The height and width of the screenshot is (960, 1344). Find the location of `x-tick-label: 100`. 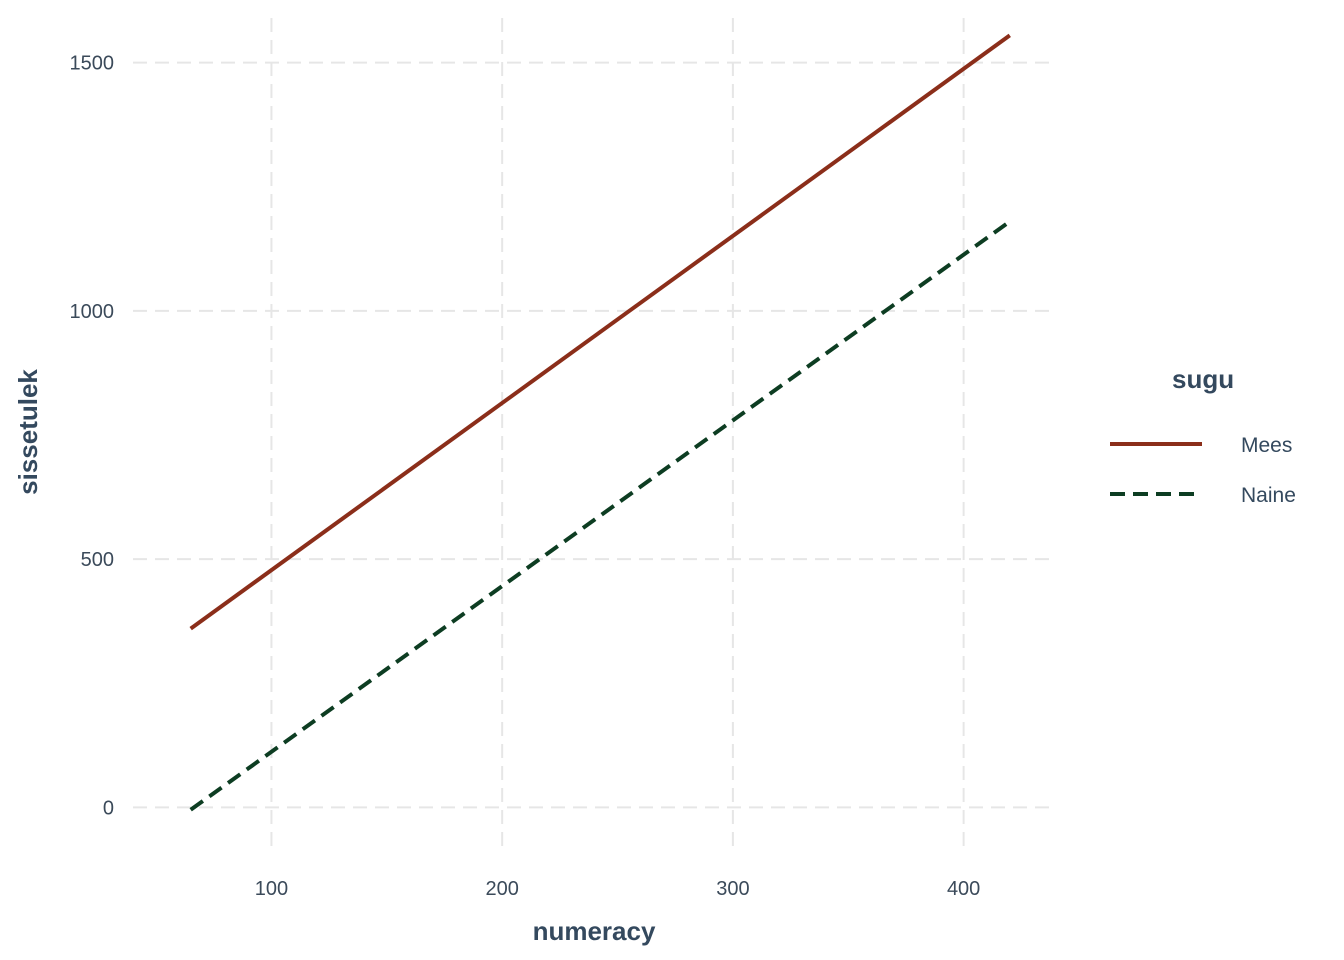

x-tick-label: 100 is located at coordinates (271, 889).